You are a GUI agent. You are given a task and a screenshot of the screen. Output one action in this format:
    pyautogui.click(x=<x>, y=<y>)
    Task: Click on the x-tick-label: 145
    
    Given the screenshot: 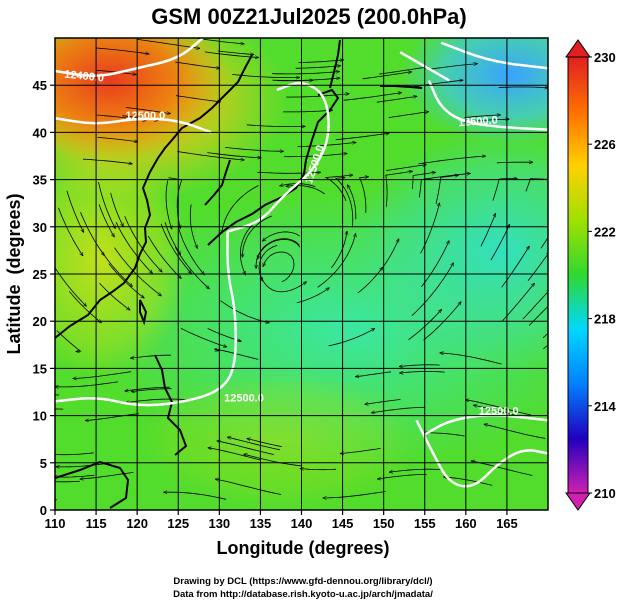 What is the action you would take?
    pyautogui.click(x=343, y=523)
    